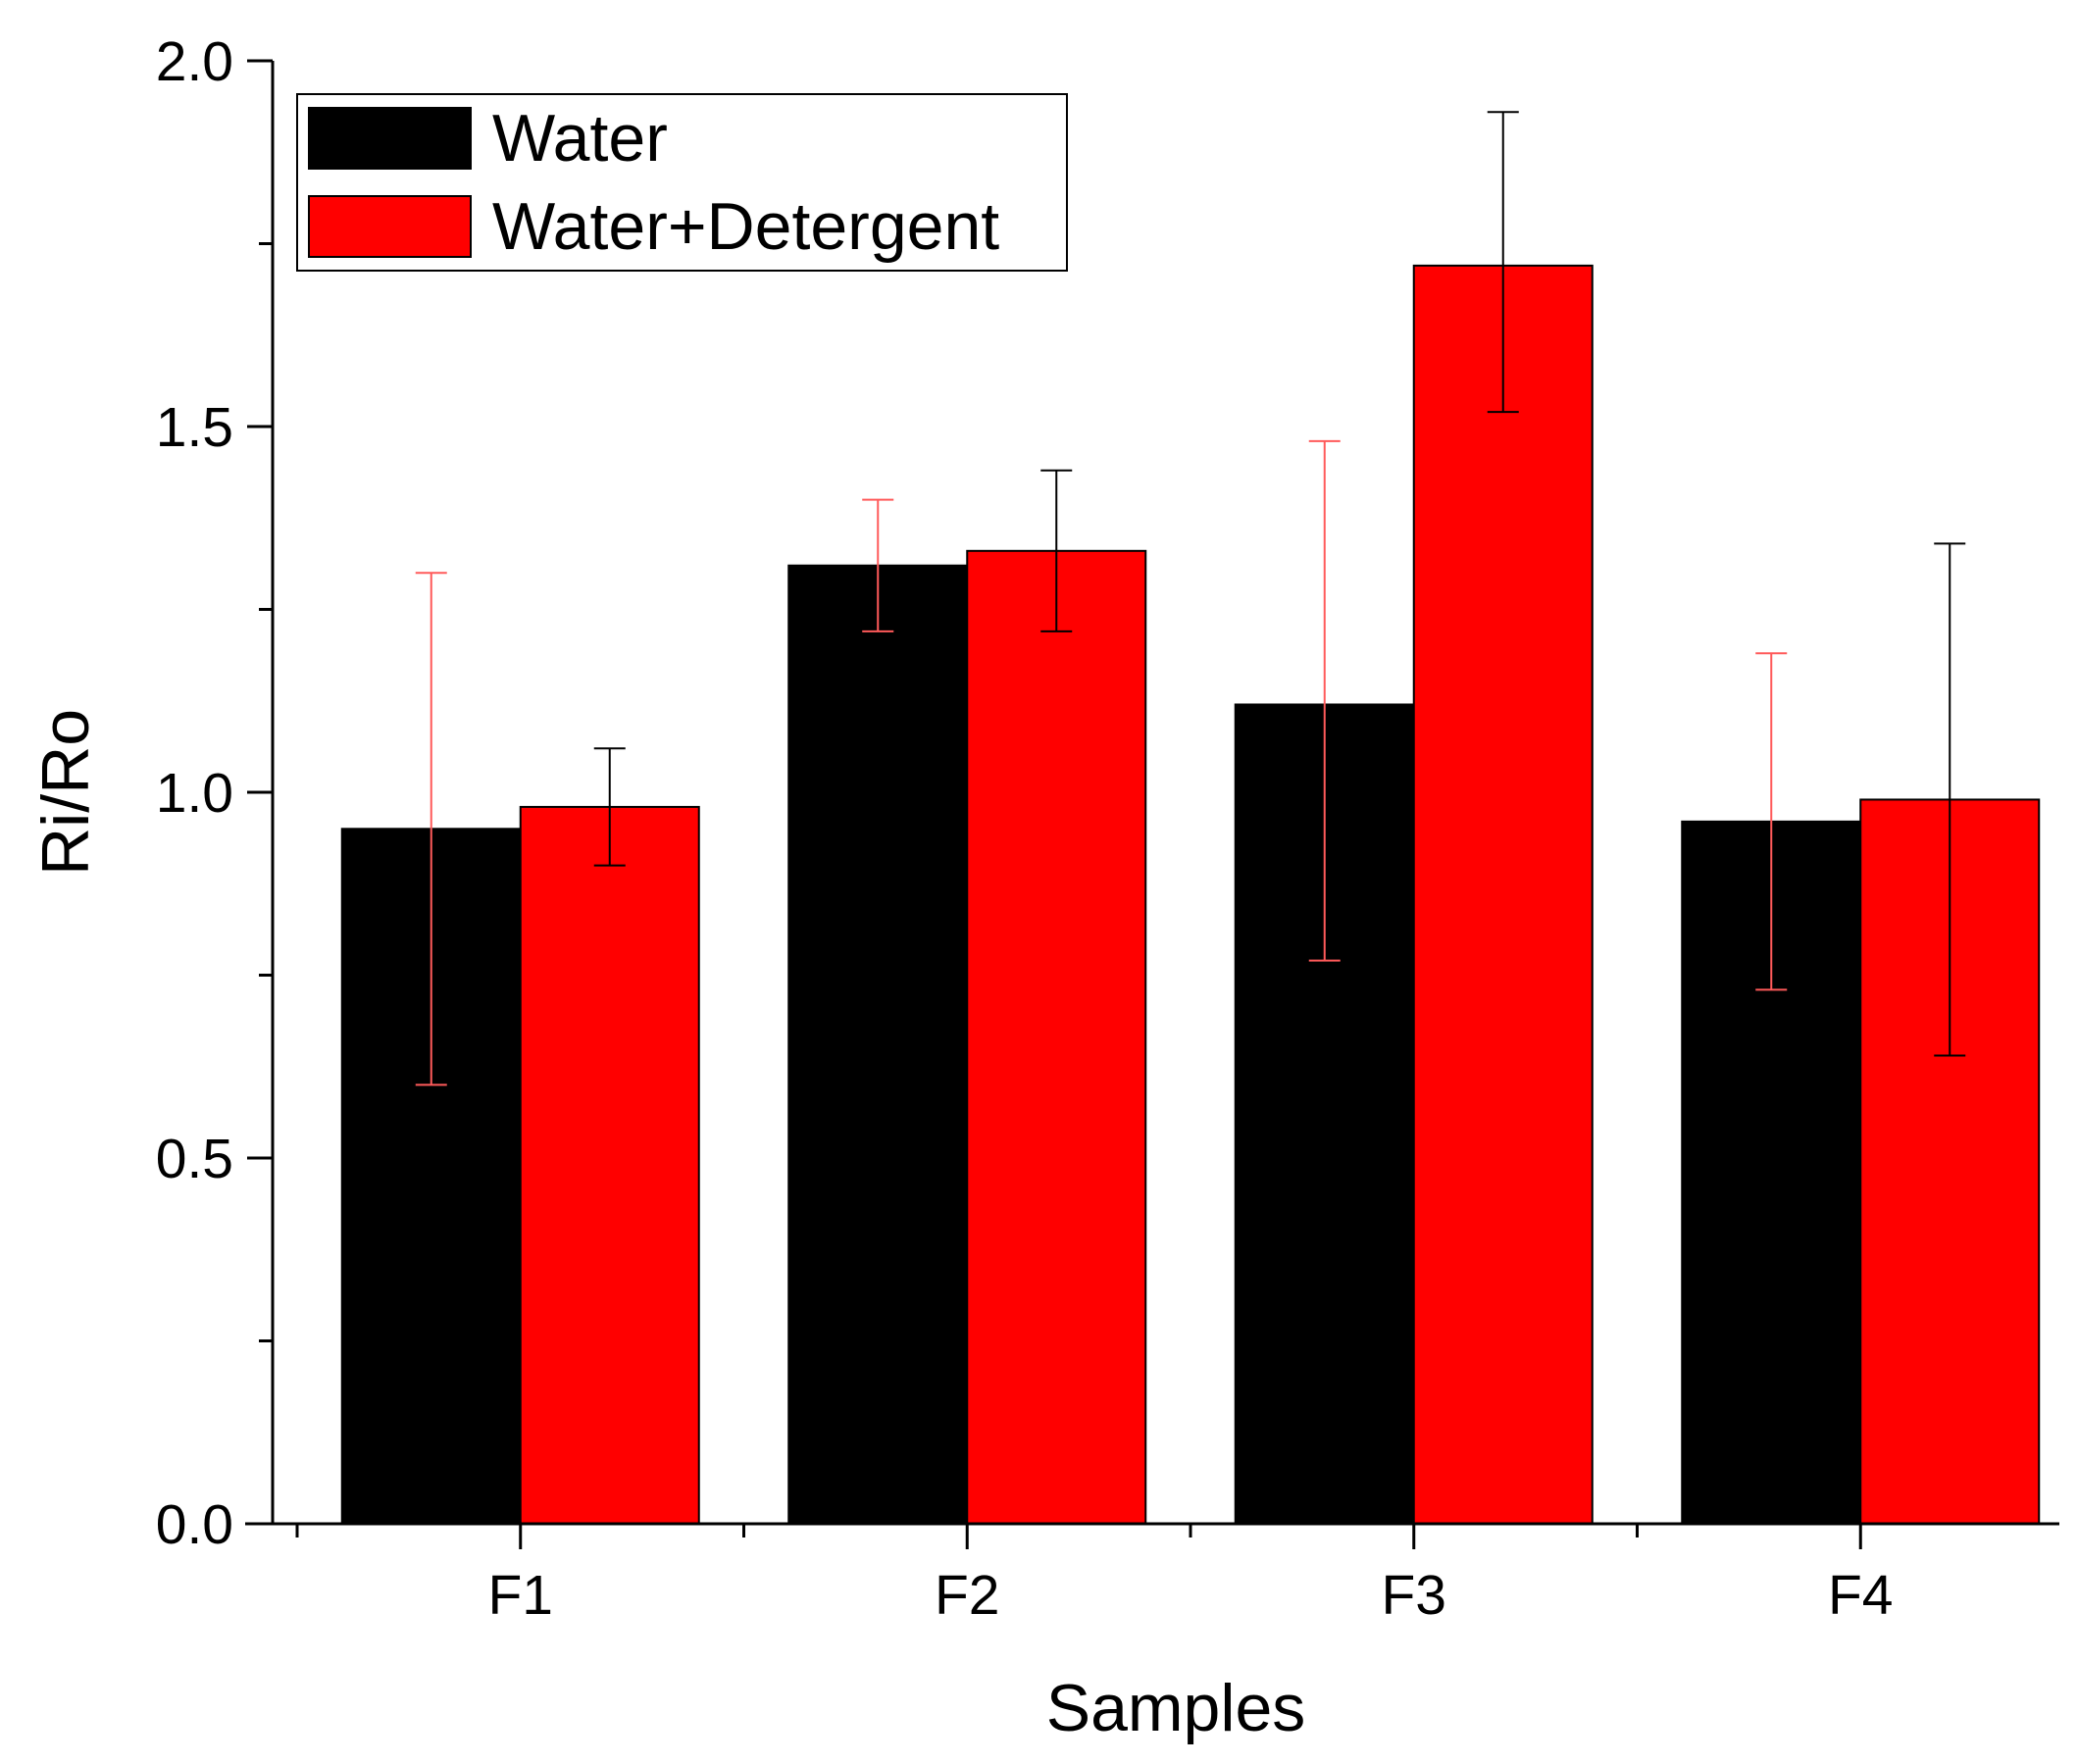 This screenshot has height=1764, width=2077. I want to click on y-tick-label: 0.0, so click(194, 1524).